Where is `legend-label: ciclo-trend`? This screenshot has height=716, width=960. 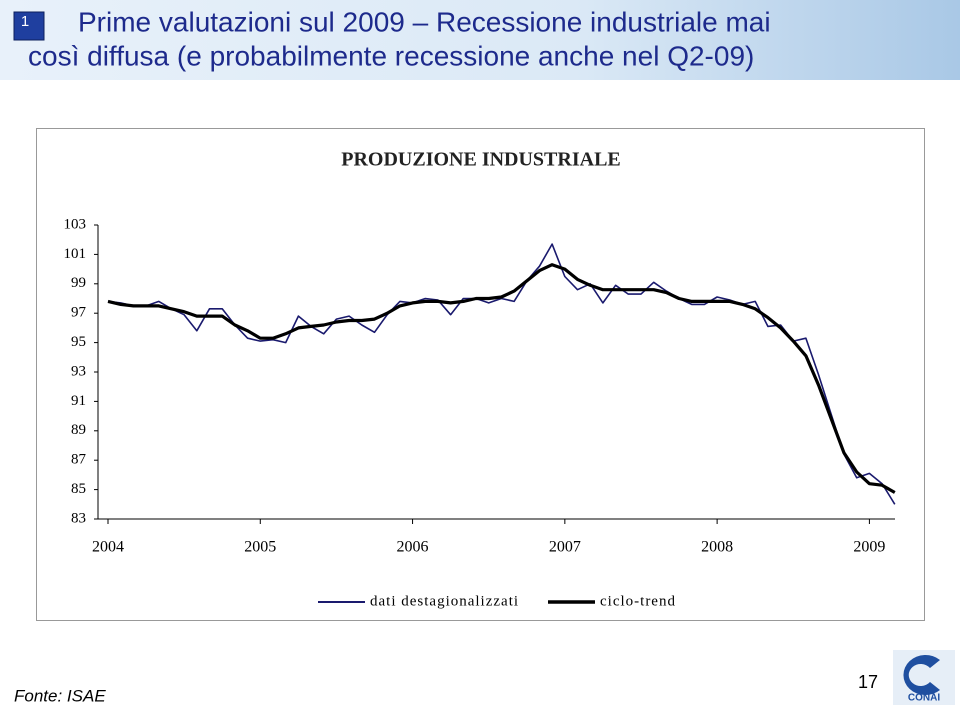 legend-label: ciclo-trend is located at coordinates (638, 601).